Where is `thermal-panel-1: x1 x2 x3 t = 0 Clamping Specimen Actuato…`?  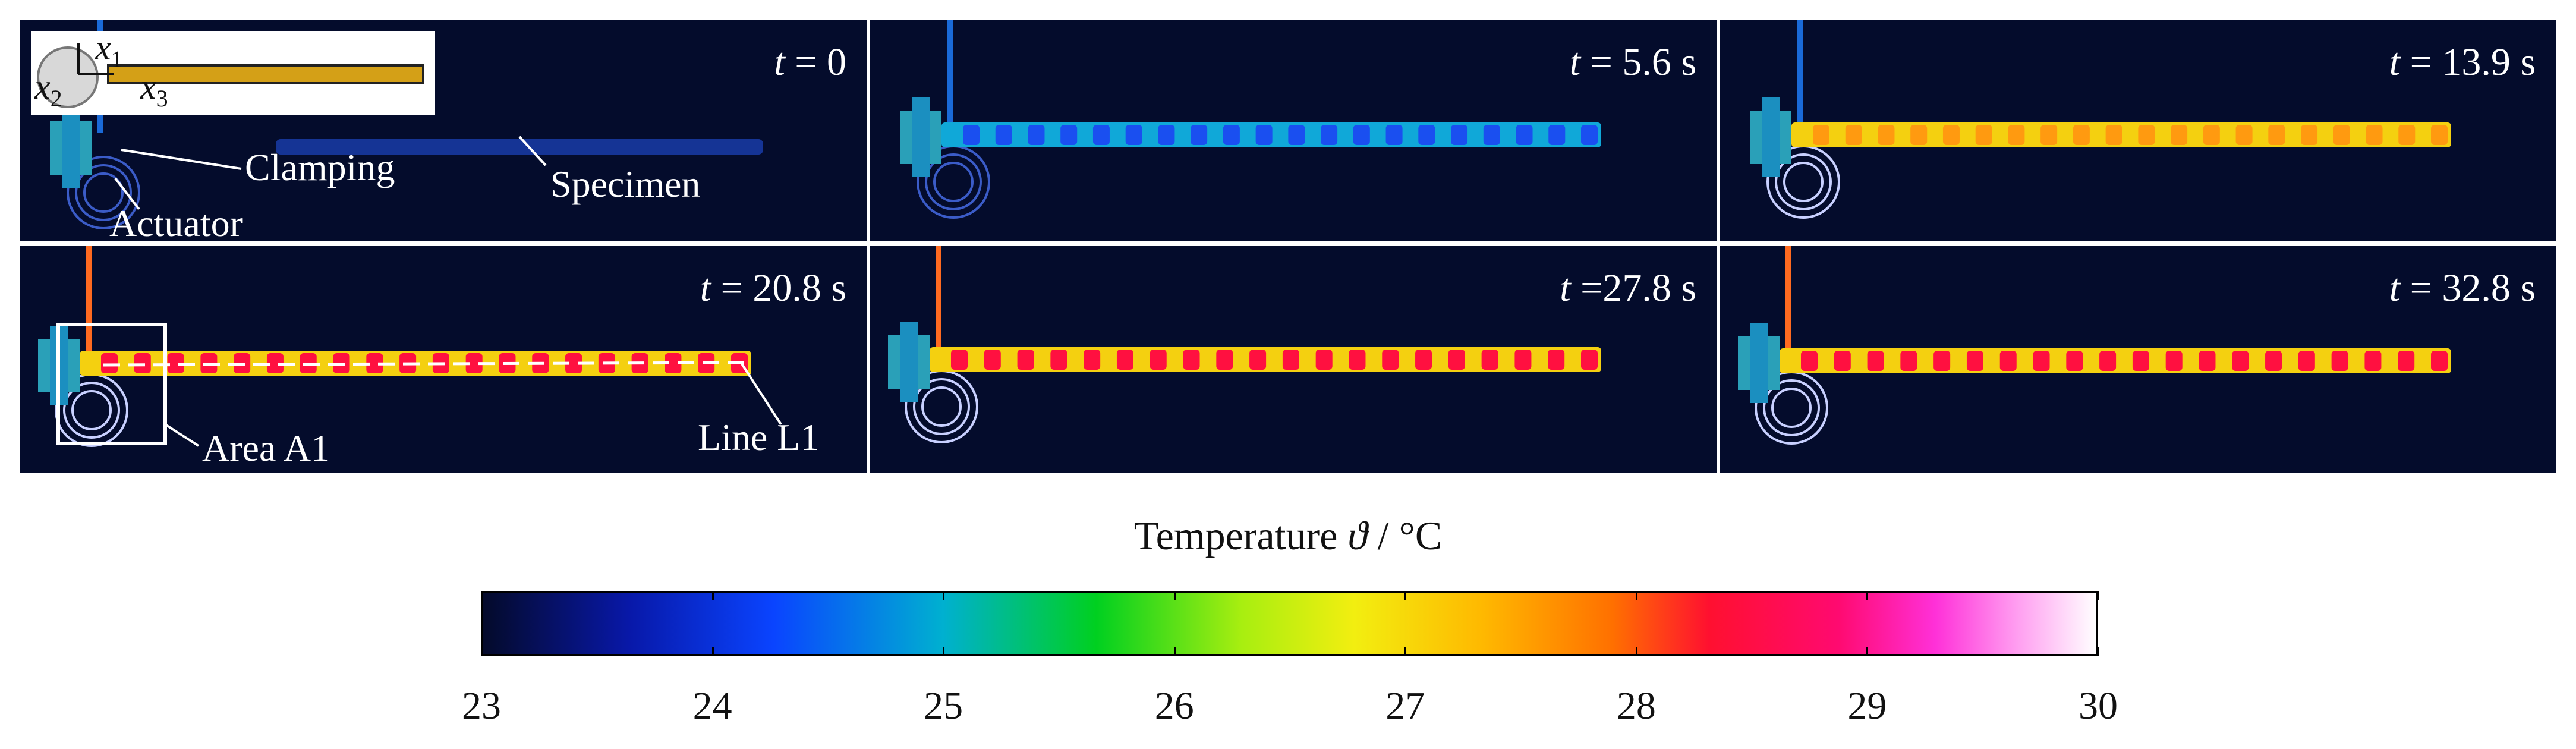
thermal-panel-1: x1 x2 x3 t = 0 Clamping Specimen Actuato… is located at coordinates (443, 130).